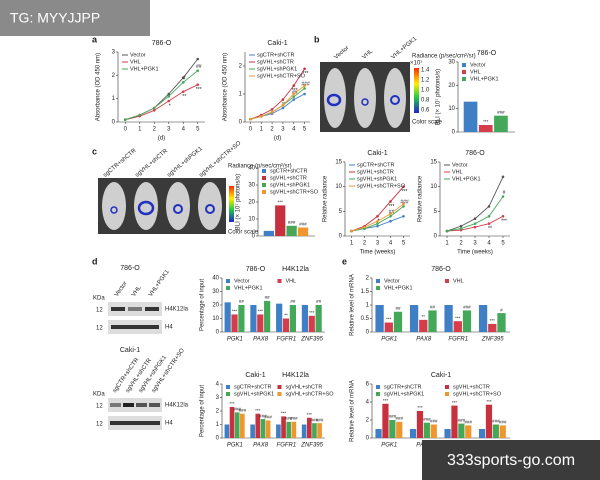  Describe the element at coordinates (215, 292) in the screenshot. I see `y-tick-label: 30` at that location.